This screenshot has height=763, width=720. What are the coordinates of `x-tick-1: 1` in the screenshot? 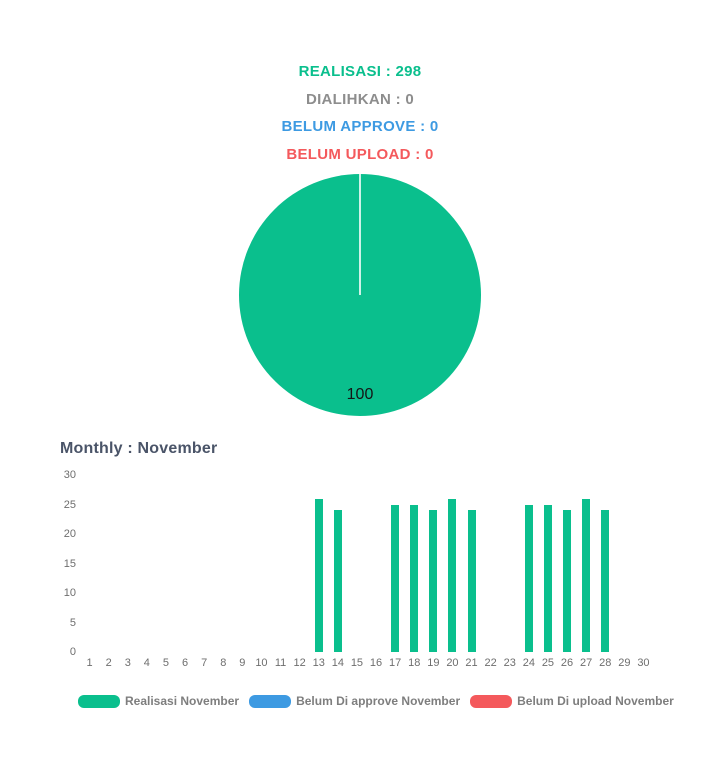 It's located at (89, 663).